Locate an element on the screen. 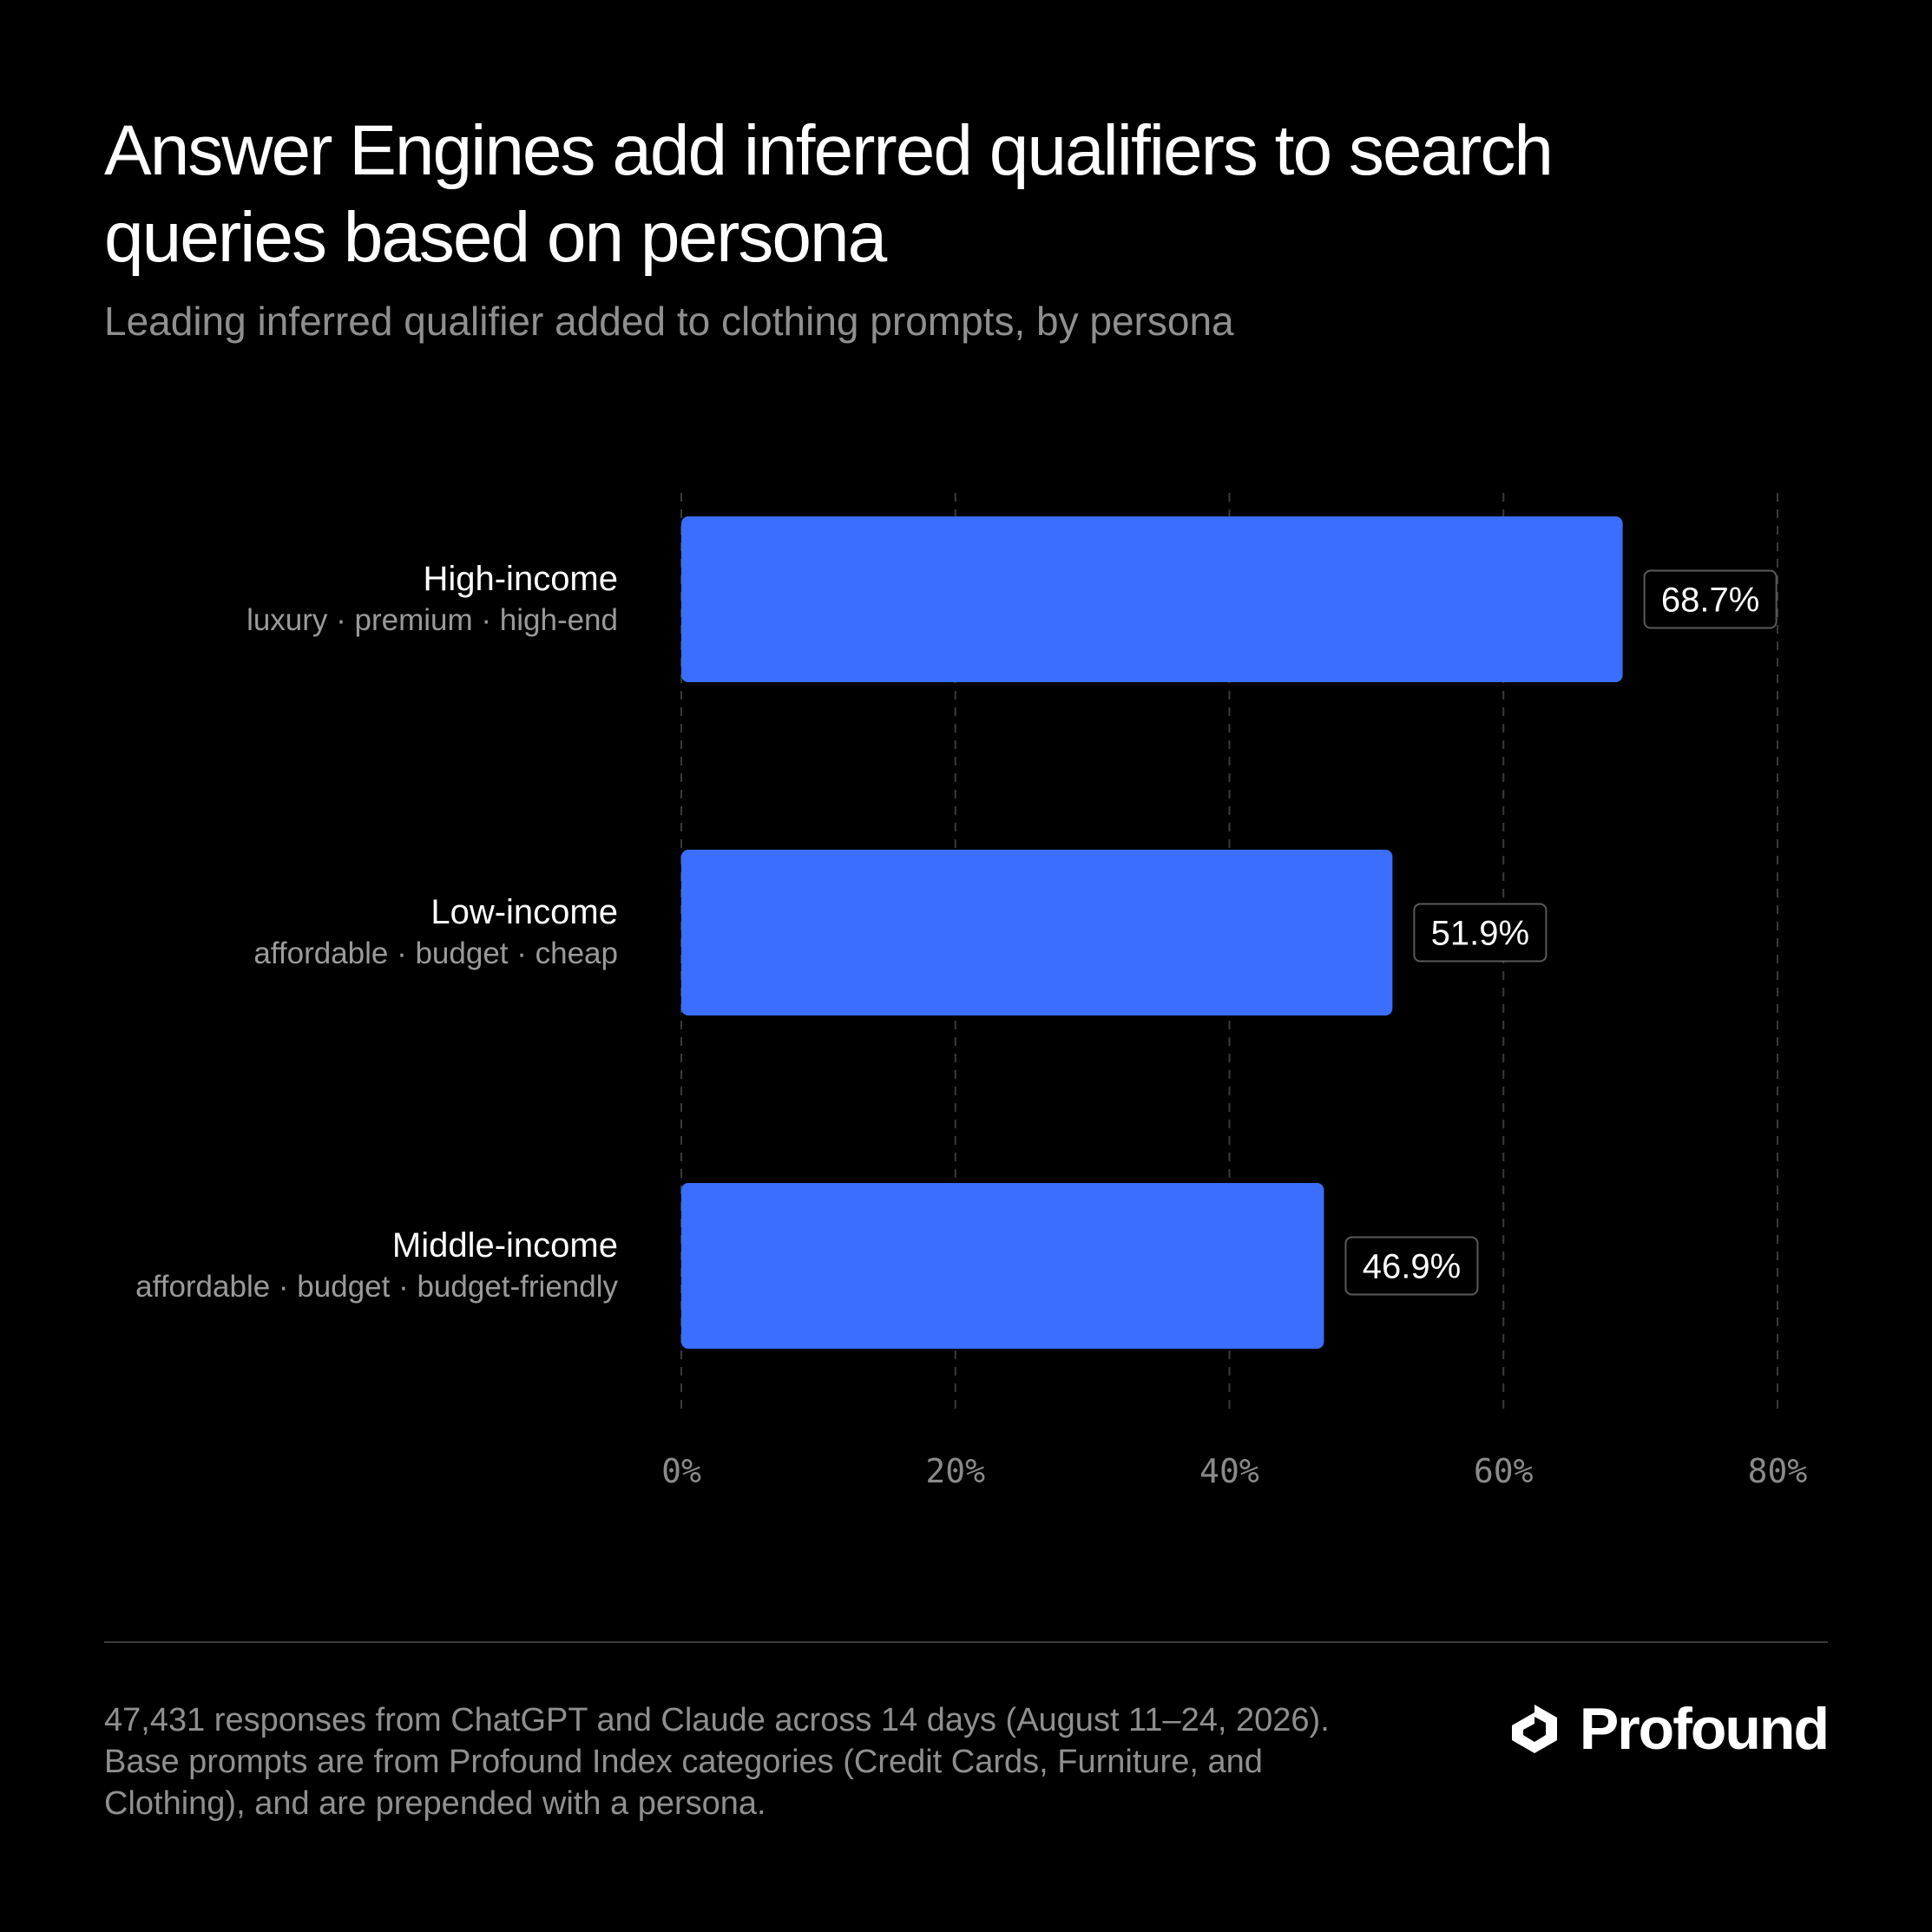 This screenshot has width=1932, height=1932. category-qualifiers: affordable · budget · budget-friendly is located at coordinates (376, 1287).